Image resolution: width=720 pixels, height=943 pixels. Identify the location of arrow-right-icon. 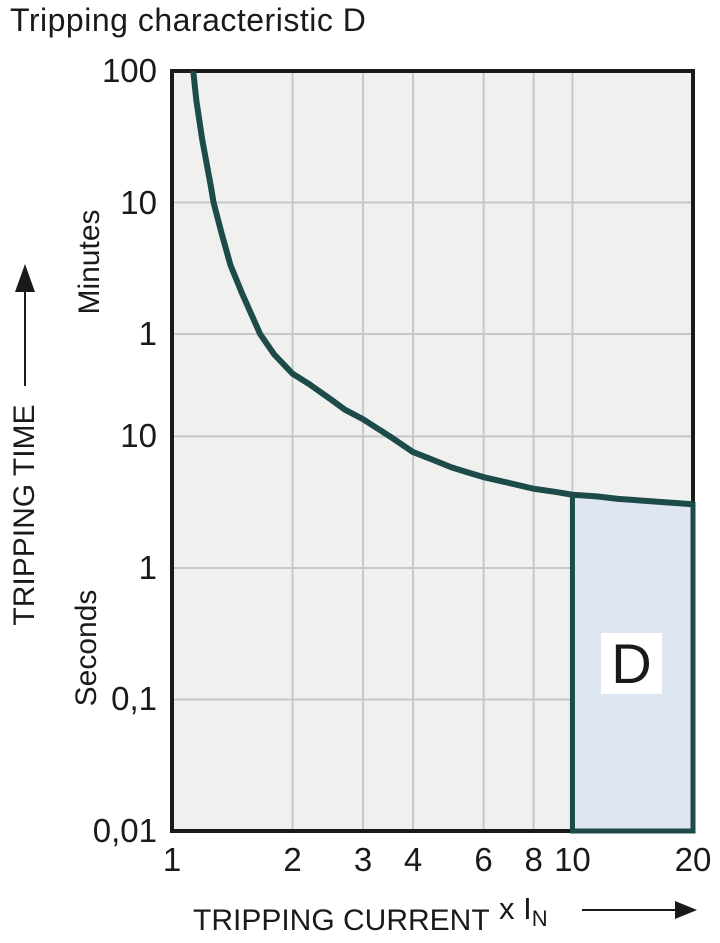
(686, 910).